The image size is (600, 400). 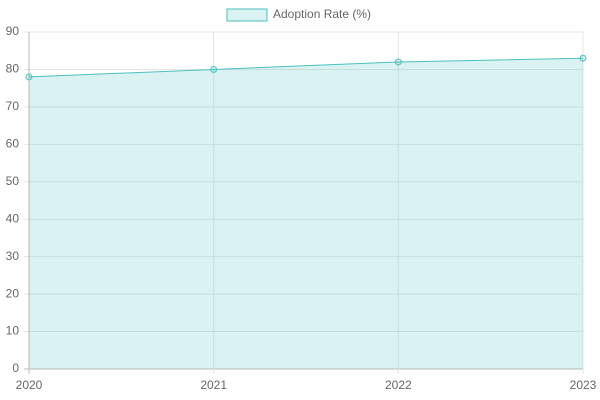 What do you see at coordinates (13, 293) in the screenshot?
I see `y-tick-label: 20` at bounding box center [13, 293].